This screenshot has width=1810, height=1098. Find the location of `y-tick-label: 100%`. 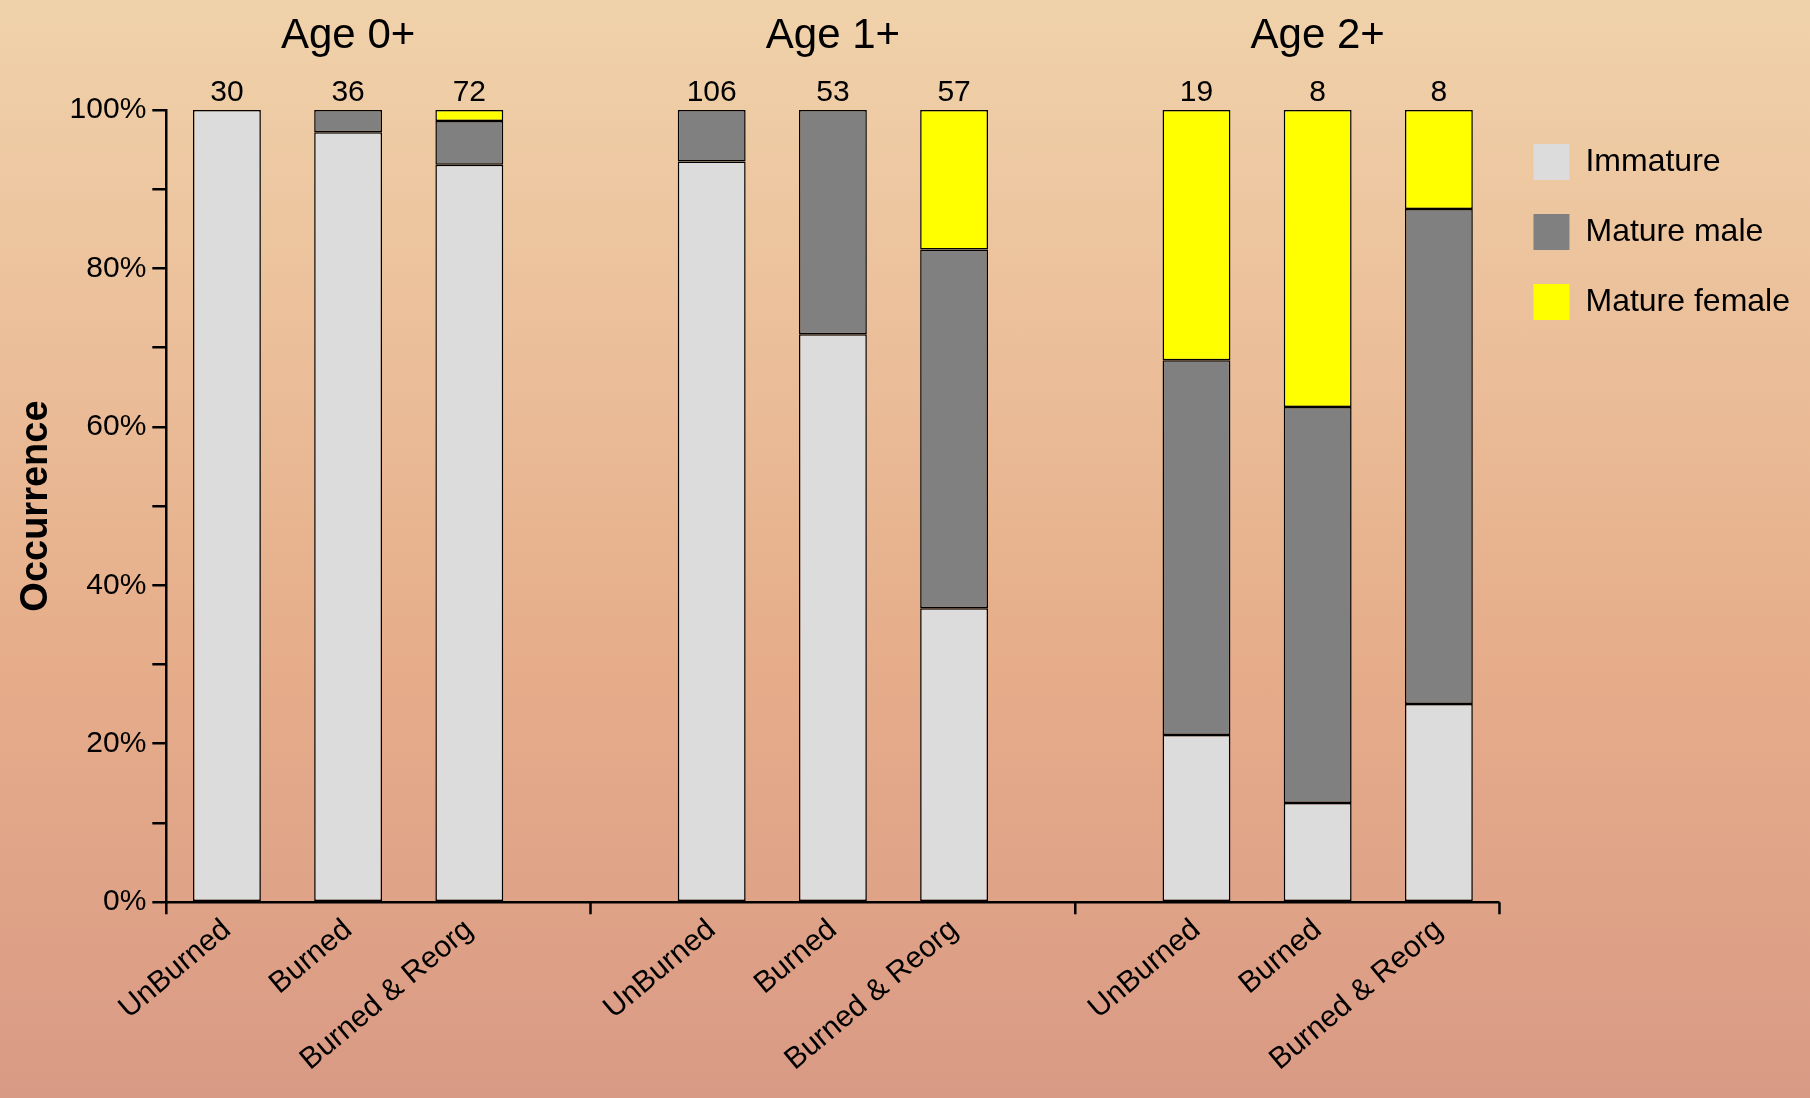

y-tick-label: 100% is located at coordinates (108, 108).